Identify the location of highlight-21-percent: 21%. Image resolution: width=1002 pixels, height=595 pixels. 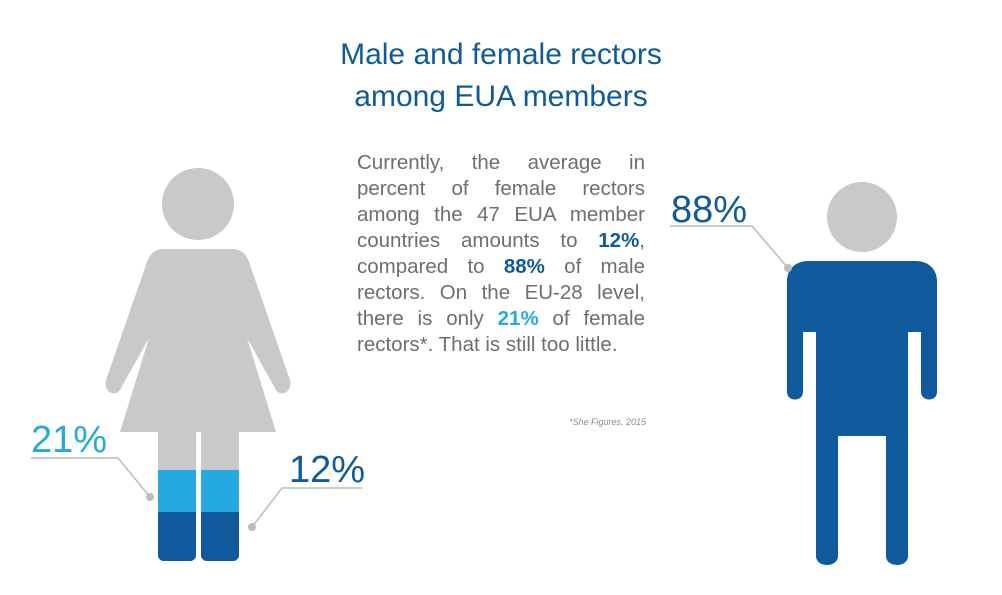
(518, 318).